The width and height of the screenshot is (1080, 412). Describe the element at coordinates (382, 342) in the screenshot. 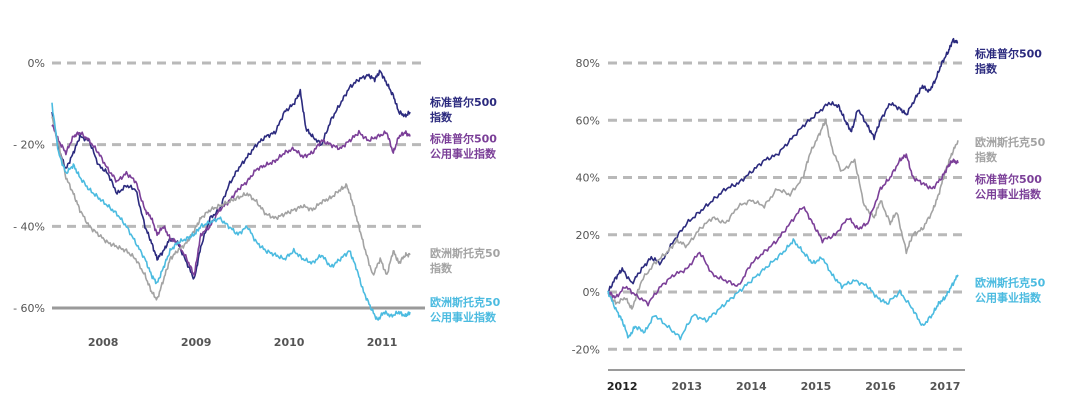

I see `x-tick-label: 2011` at that location.